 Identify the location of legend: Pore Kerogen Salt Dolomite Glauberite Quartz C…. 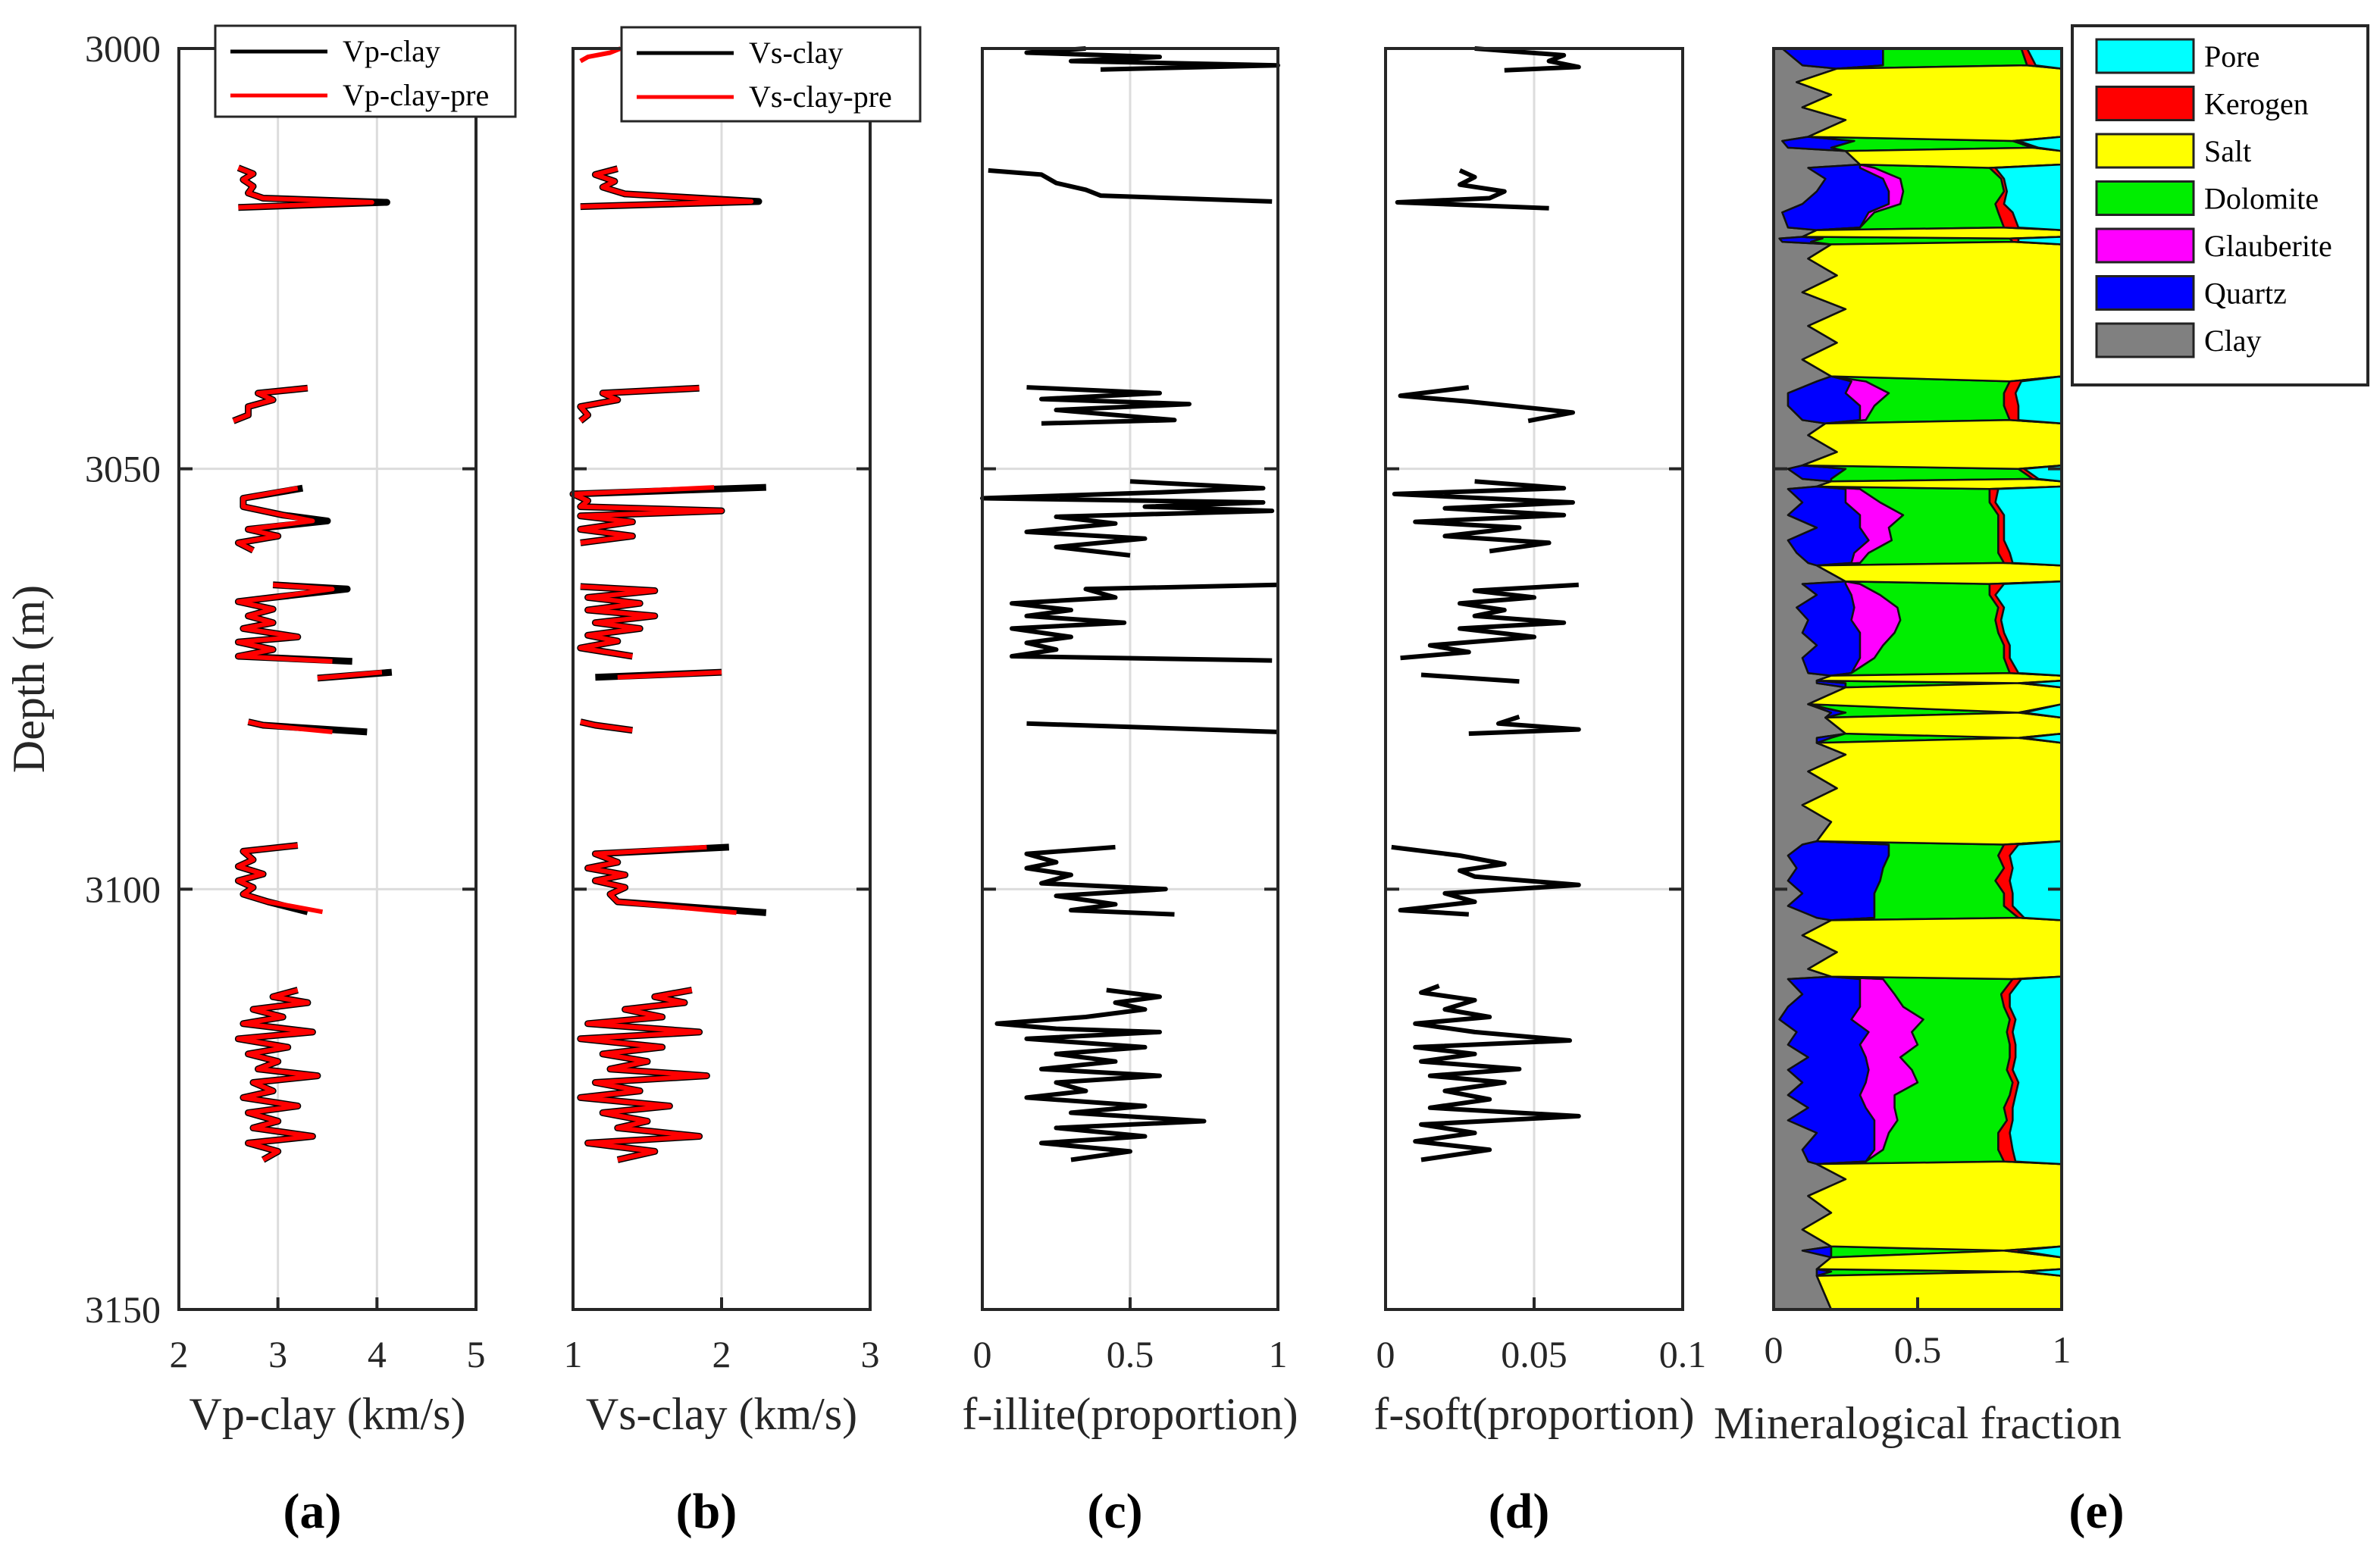
(2220, 205).